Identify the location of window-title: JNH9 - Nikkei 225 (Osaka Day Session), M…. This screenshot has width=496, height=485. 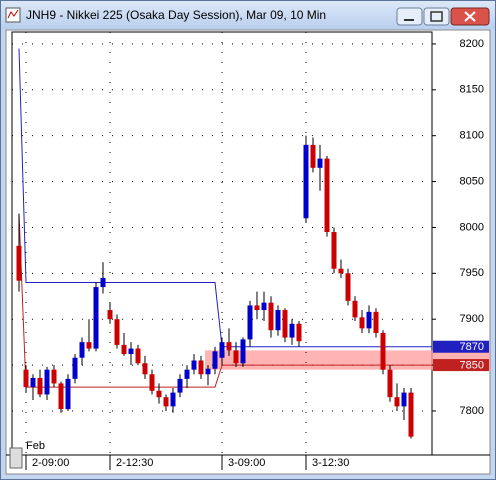
(176, 15).